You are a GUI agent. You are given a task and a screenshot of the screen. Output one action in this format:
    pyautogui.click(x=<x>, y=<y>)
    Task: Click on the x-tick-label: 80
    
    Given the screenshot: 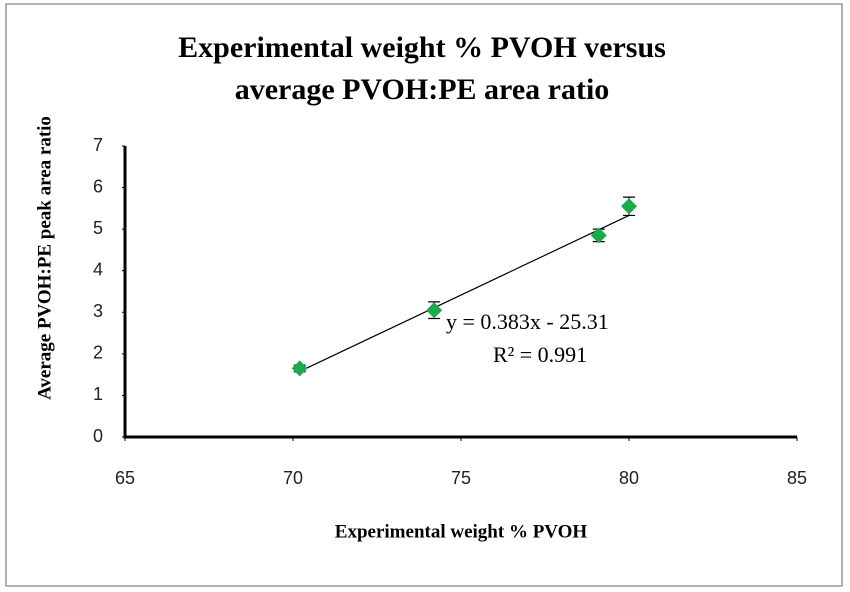 What is the action you would take?
    pyautogui.click(x=629, y=478)
    